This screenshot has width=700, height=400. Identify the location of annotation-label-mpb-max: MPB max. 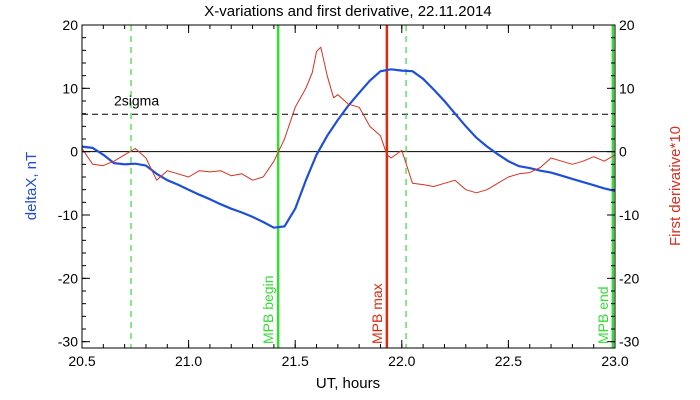
(377, 313).